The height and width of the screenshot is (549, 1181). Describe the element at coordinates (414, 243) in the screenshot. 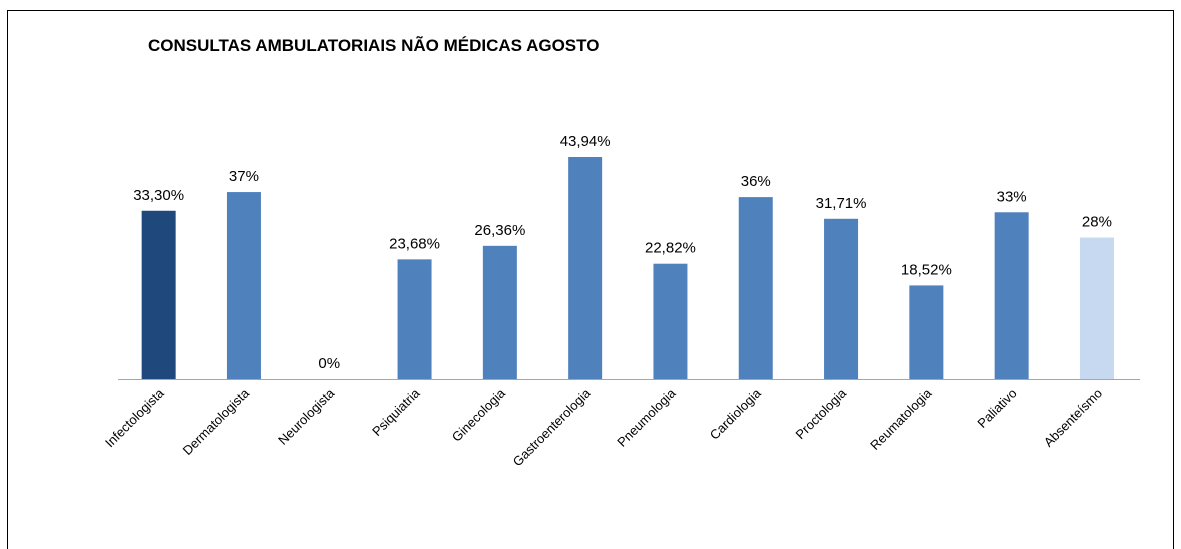

I see `value-label: 23,68%` at that location.